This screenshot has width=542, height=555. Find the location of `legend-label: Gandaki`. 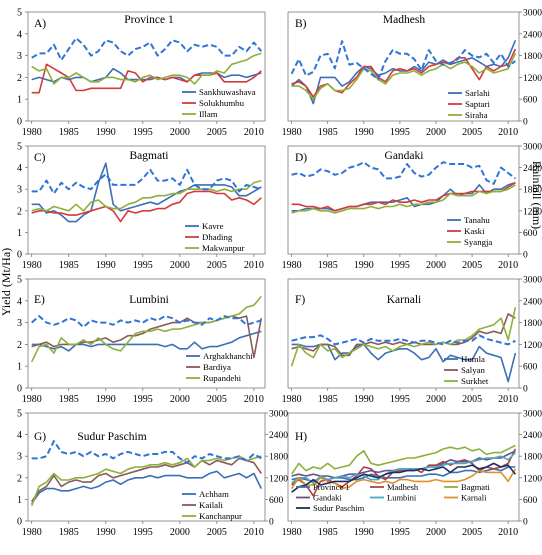

legend-label: Gandaki is located at coordinates (327, 498).